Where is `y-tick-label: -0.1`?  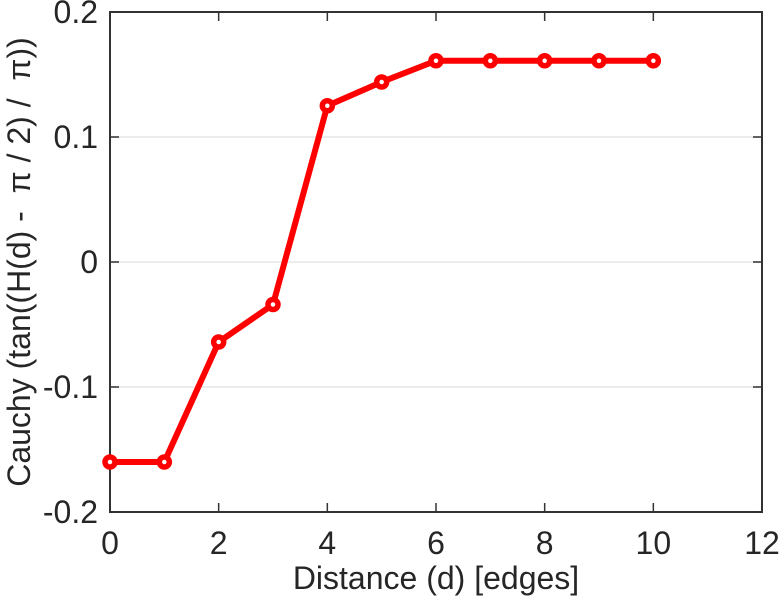
y-tick-label: -0.1 is located at coordinates (70, 387).